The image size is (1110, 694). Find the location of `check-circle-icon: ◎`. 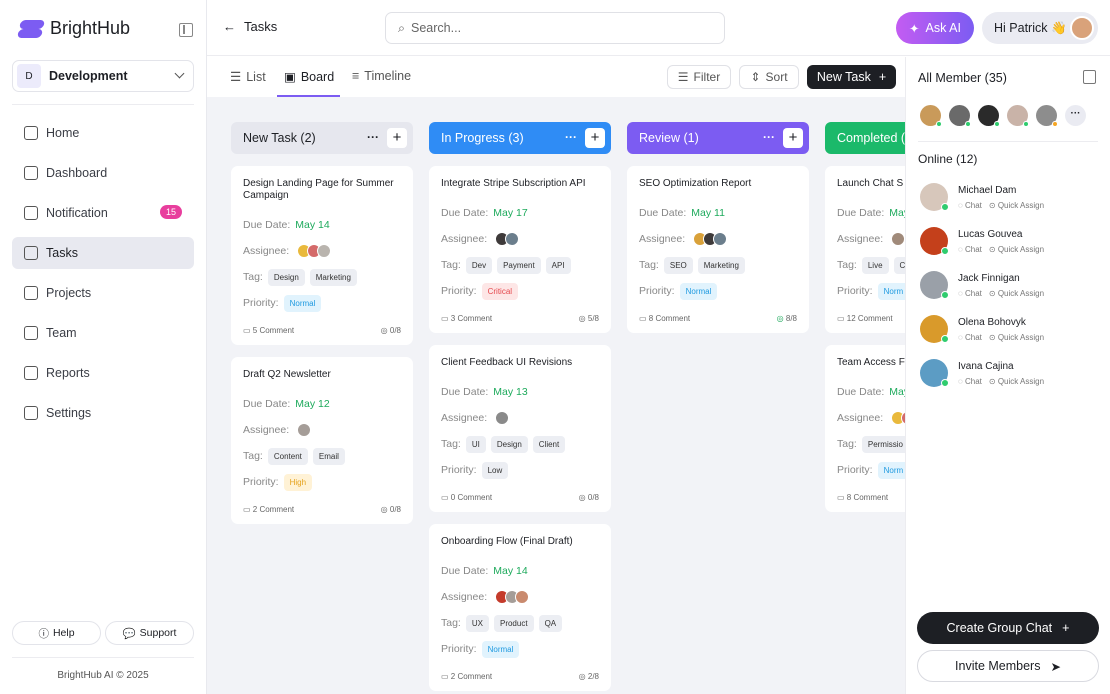

check-circle-icon: ◎ is located at coordinates (385, 509).